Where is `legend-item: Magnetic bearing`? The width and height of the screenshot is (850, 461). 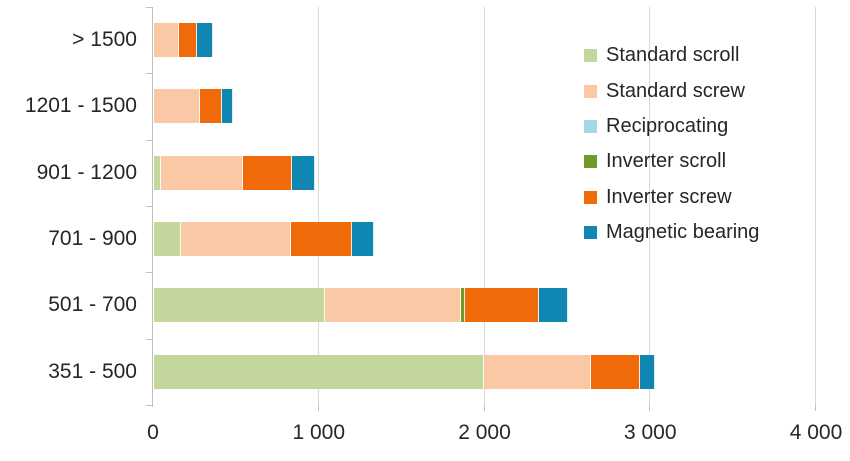 legend-item: Magnetic bearing is located at coordinates (671, 232).